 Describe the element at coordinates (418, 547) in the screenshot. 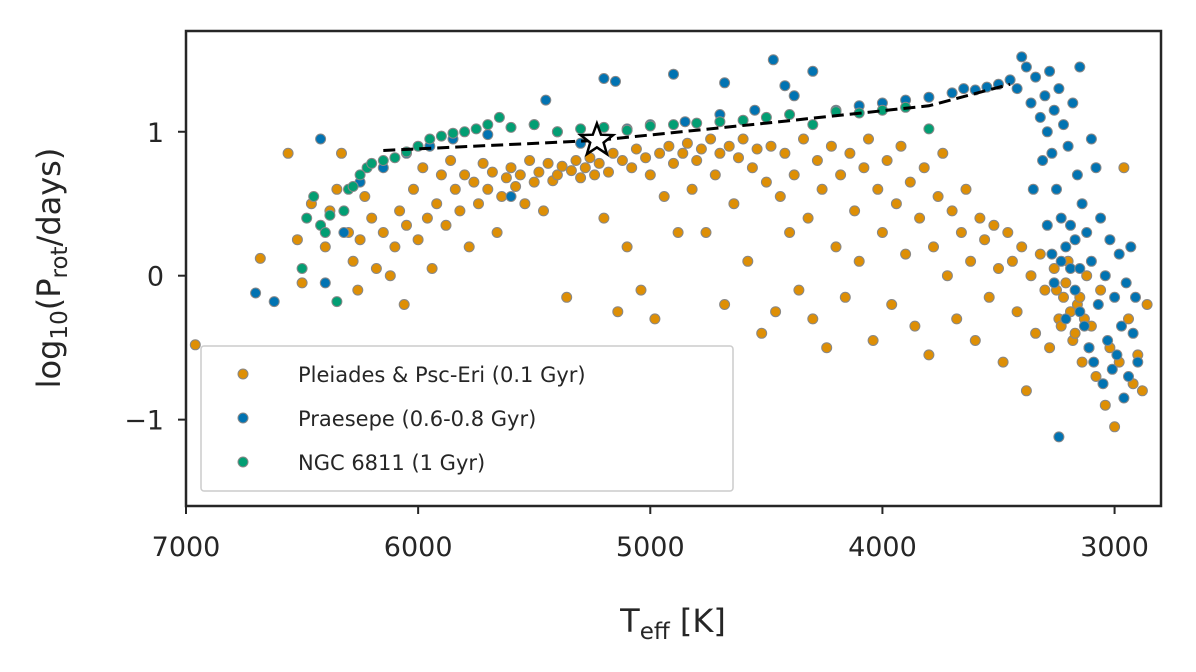

I see `x-tick-label-6000: 6000` at that location.